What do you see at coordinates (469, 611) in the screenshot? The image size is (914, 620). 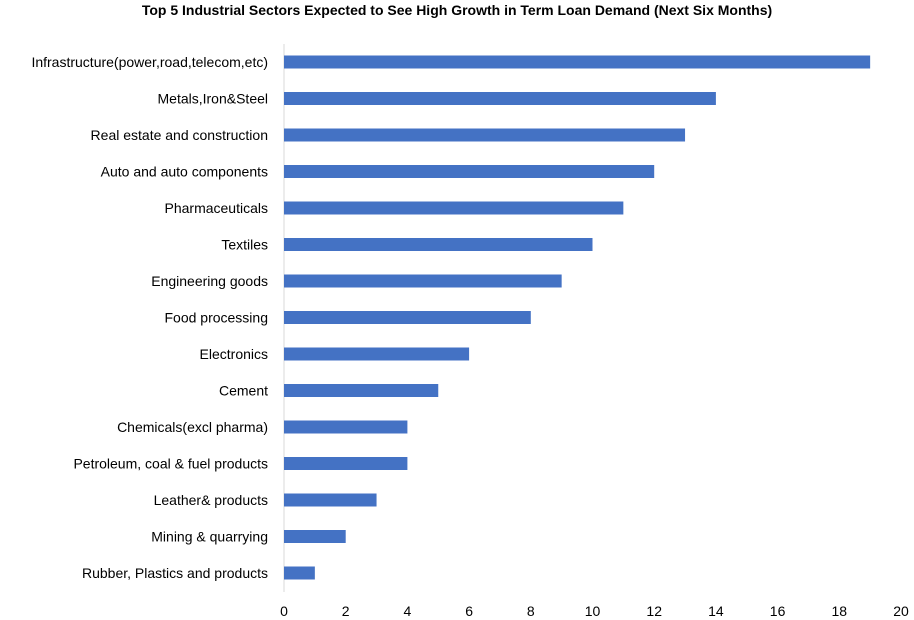 I see `x-tick-label: 6` at bounding box center [469, 611].